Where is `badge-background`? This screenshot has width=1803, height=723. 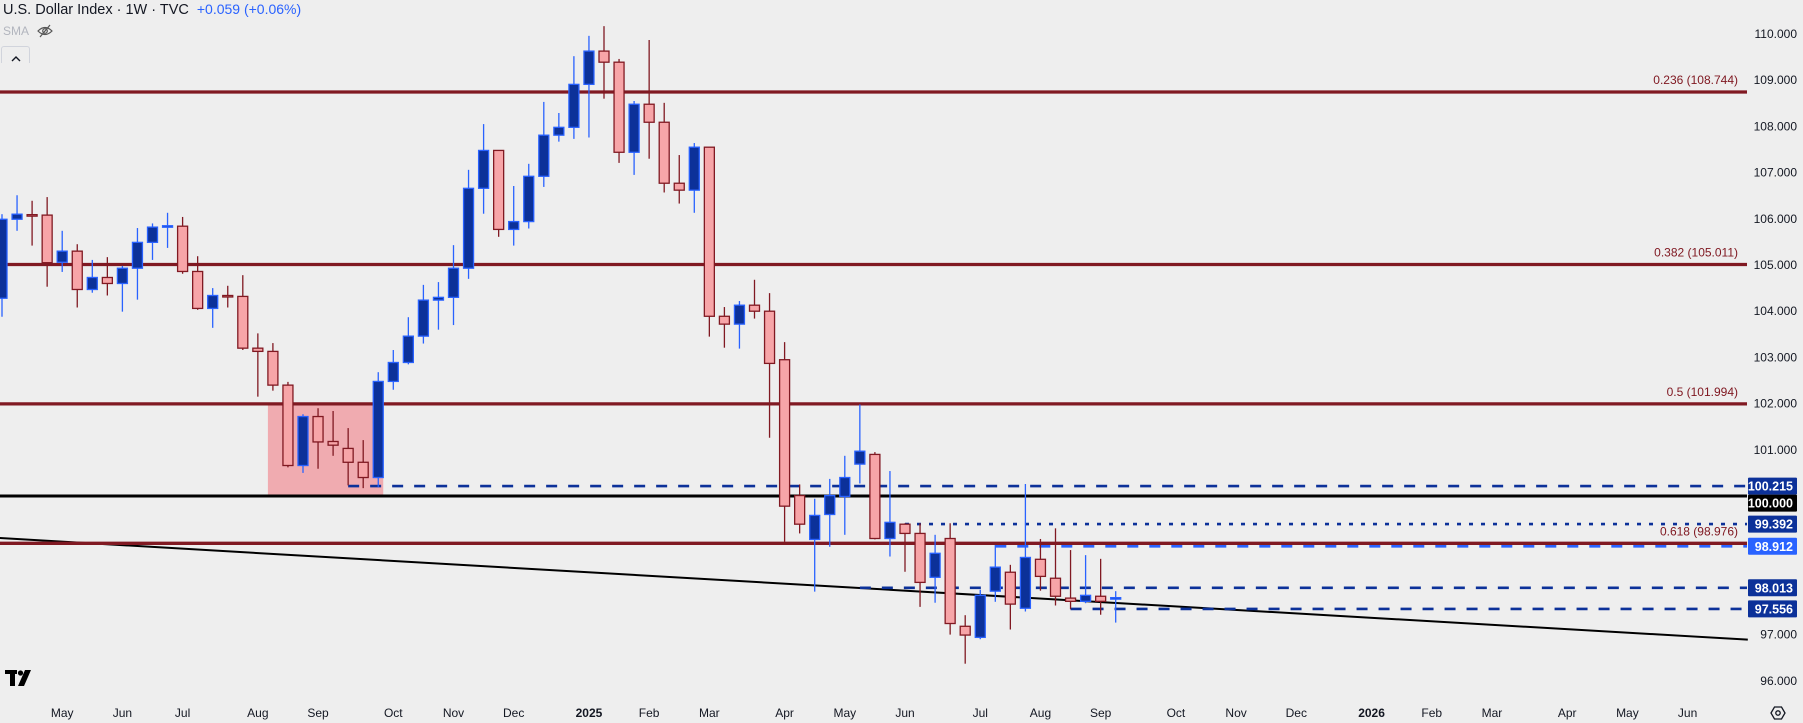 badge-background is located at coordinates (1772, 486).